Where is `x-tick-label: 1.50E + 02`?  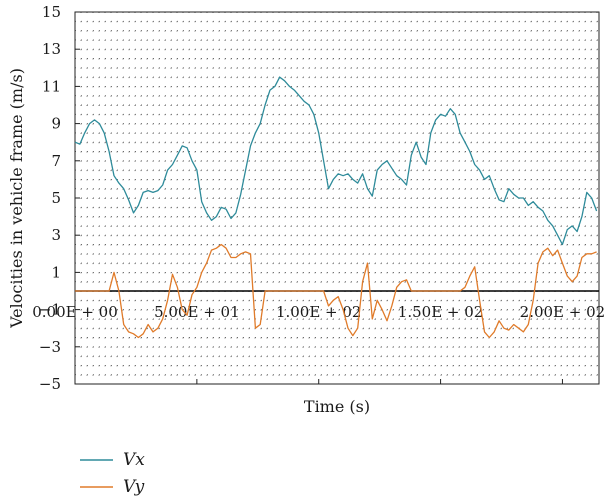
x-tick-label: 1.50E + 02 is located at coordinates (441, 312).